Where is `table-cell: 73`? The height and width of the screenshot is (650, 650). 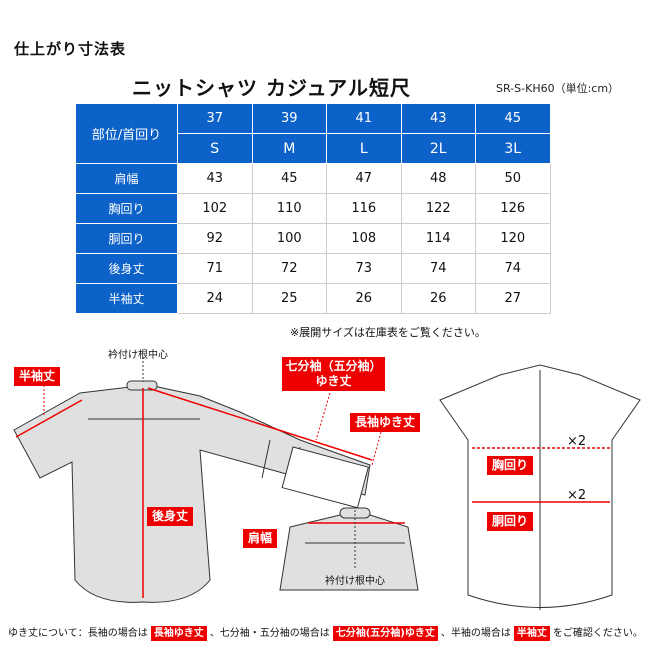
table-cell: 73 is located at coordinates (364, 268).